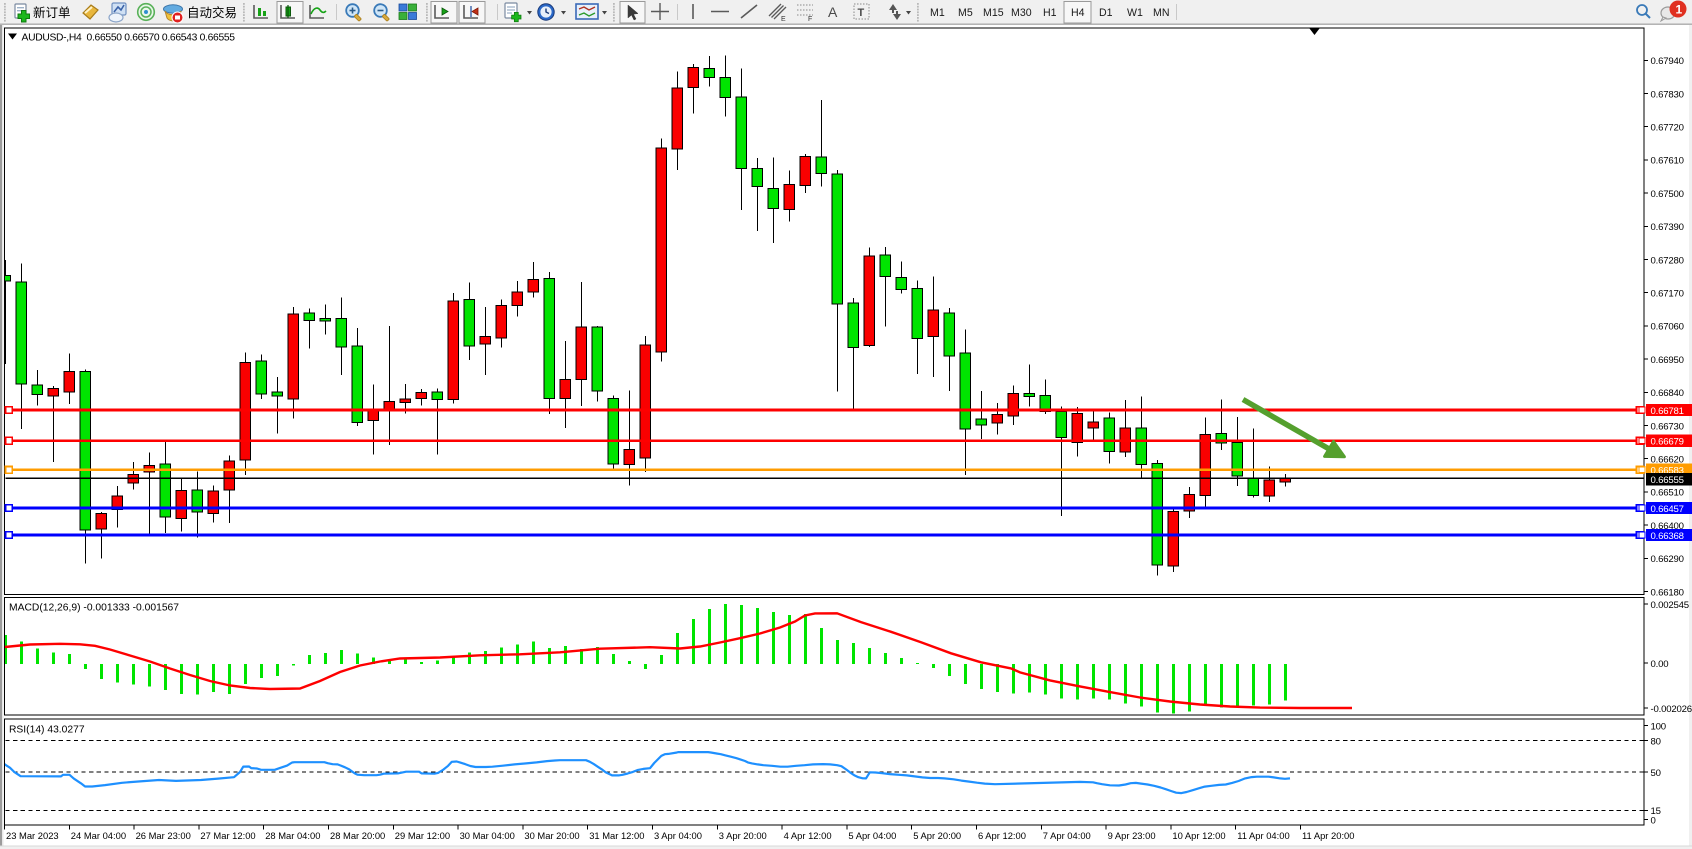 The width and height of the screenshot is (1692, 849). Describe the element at coordinates (1198, 835) in the screenshot. I see `svg-text: 10 Apr 12:00` at that location.